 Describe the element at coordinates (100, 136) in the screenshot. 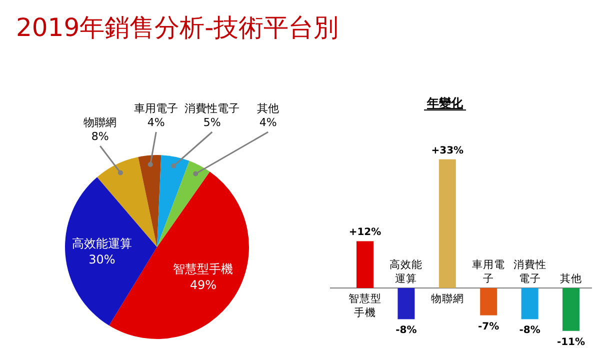

I see `data-label: 8%` at that location.